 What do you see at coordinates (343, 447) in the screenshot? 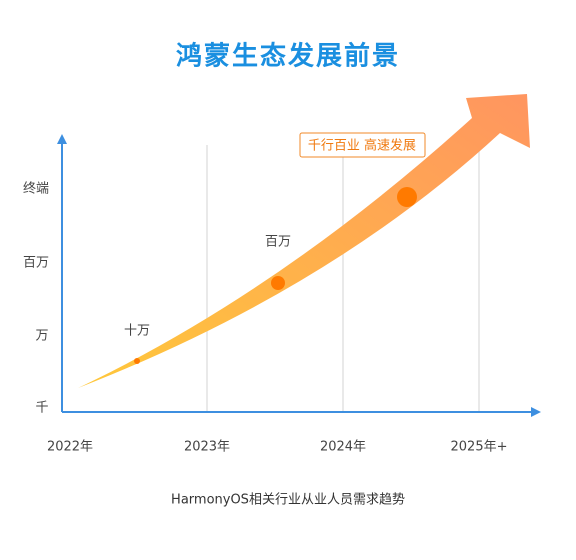
I see `x-label: 2024年` at bounding box center [343, 447].